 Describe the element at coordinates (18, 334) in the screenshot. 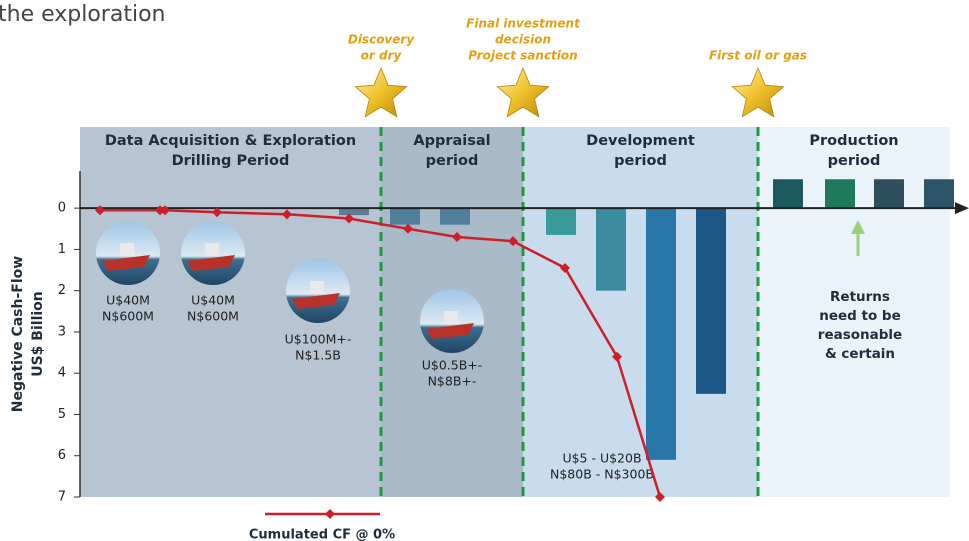

I see `y-axis-label: Negative Cash-Flow` at that location.